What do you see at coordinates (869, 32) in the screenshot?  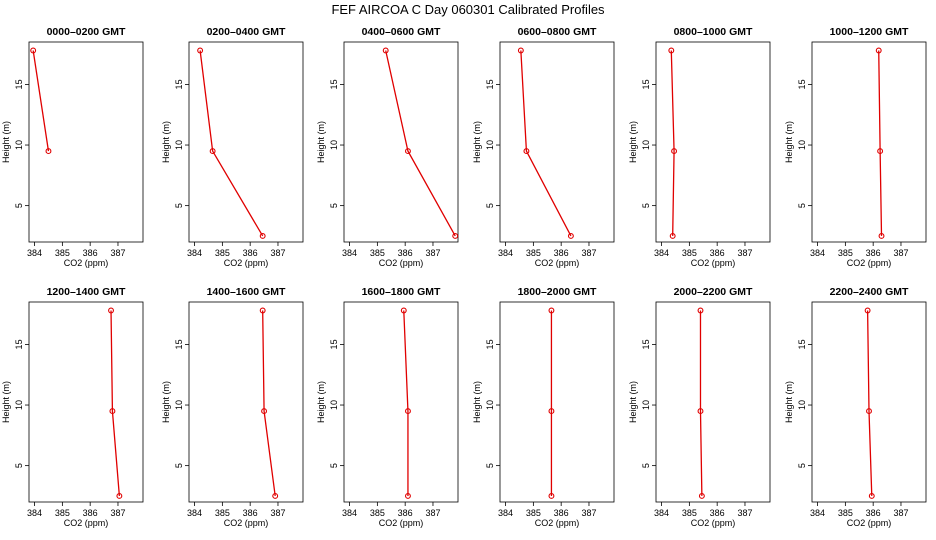 I see `panel-title: 1000–1200 GMT` at bounding box center [869, 32].